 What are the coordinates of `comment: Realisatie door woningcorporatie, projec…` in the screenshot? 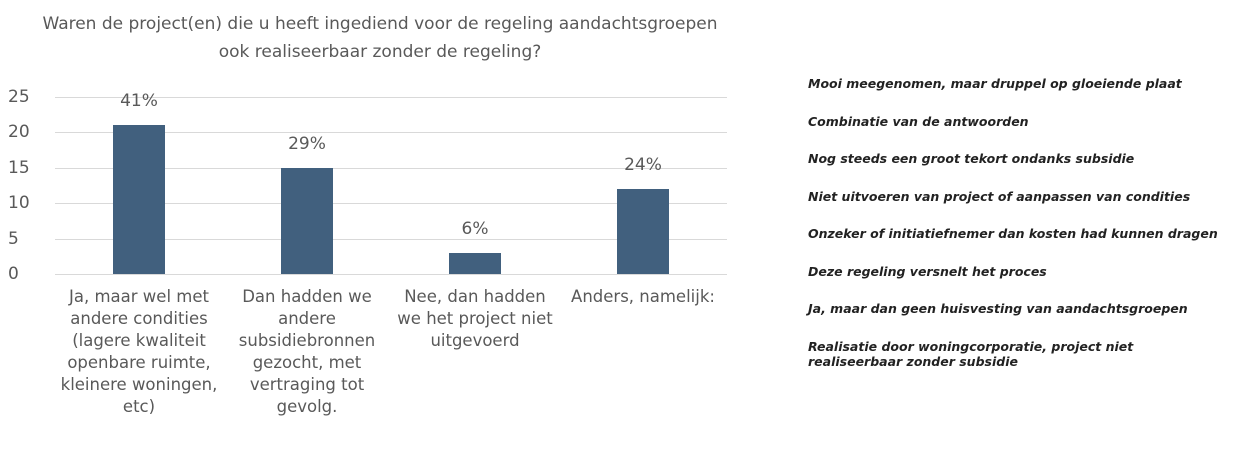 It's located at (971, 353).